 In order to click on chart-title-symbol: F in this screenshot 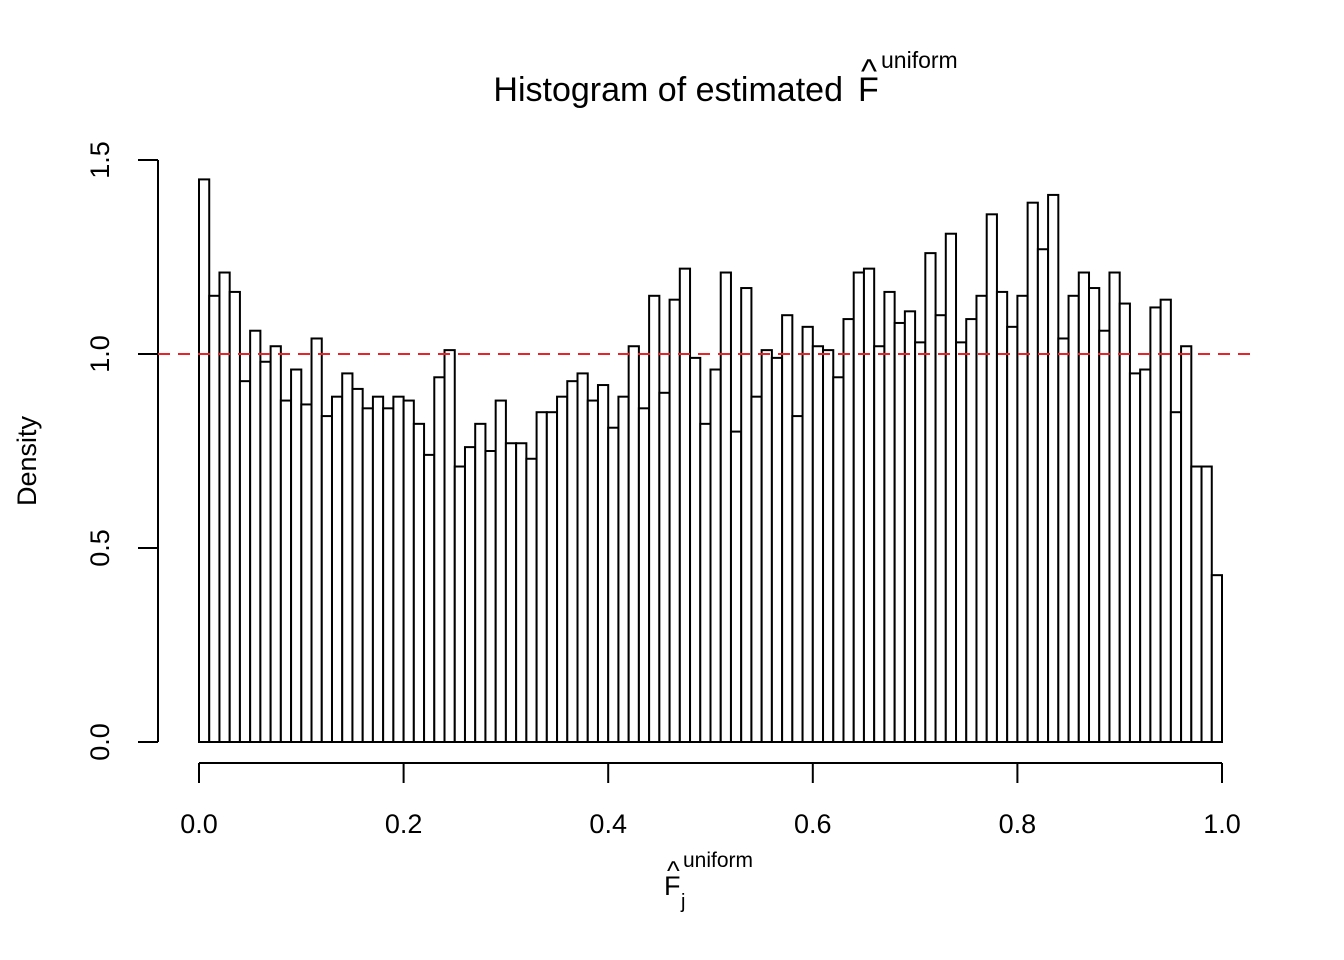, I will do `click(868, 90)`.